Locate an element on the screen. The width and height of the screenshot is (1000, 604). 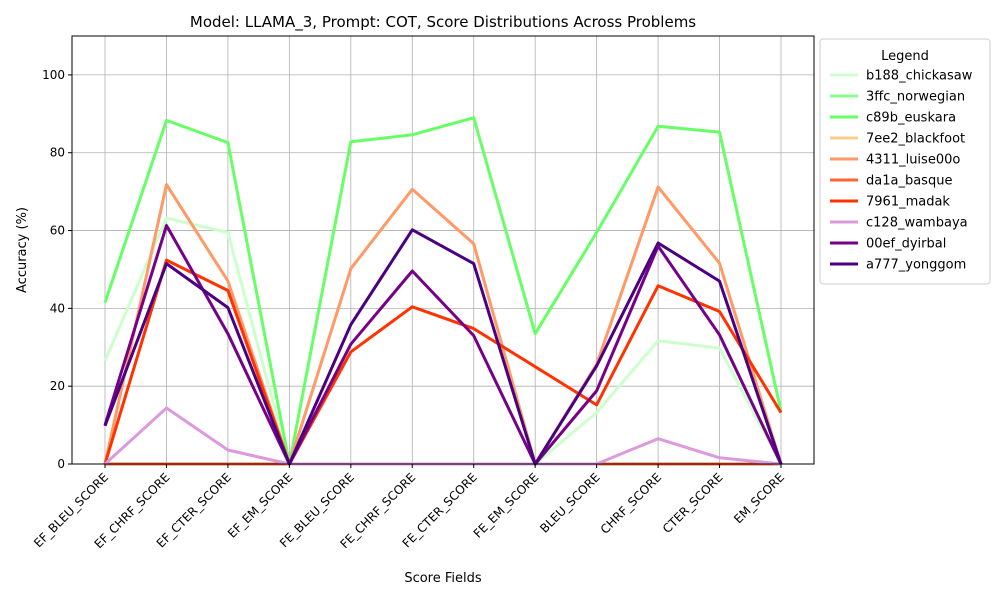
legend-title: Legend is located at coordinates (905, 56).